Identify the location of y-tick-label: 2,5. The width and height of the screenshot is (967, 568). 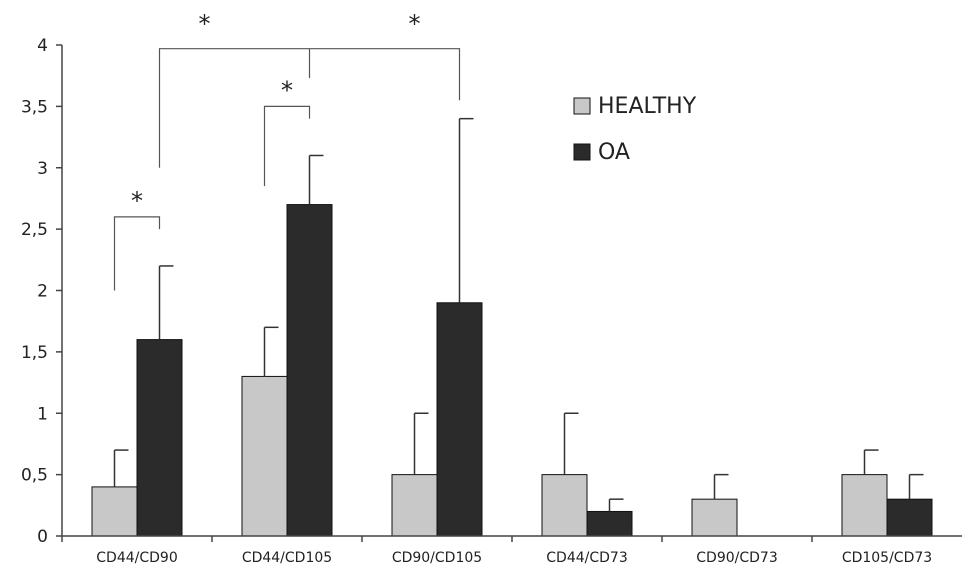
(34, 230).